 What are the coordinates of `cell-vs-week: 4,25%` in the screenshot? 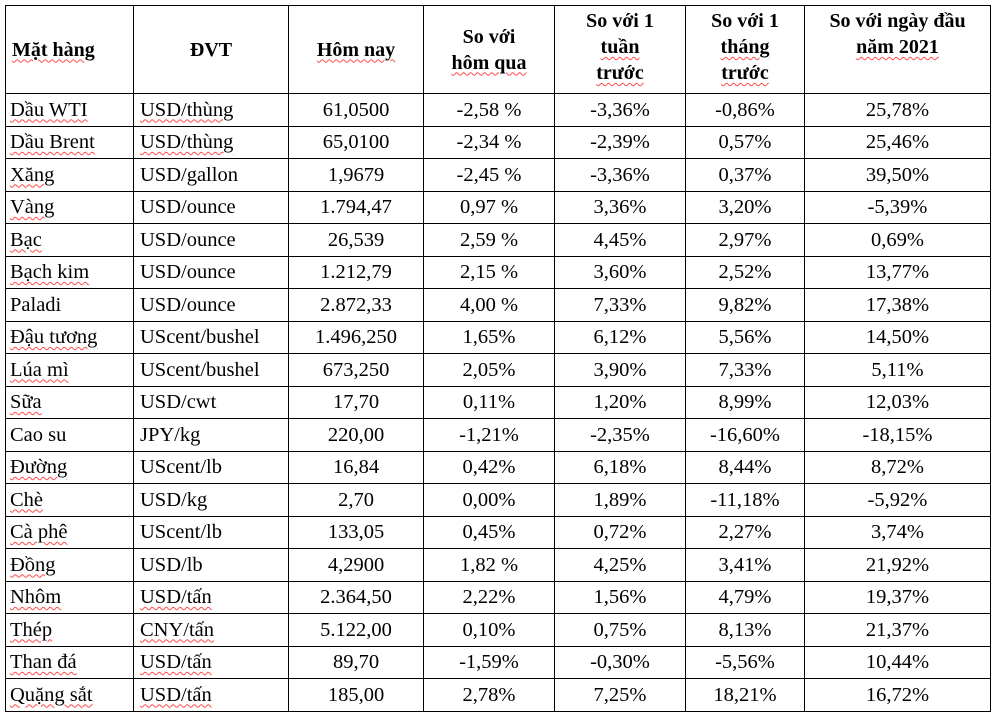 It's located at (620, 565).